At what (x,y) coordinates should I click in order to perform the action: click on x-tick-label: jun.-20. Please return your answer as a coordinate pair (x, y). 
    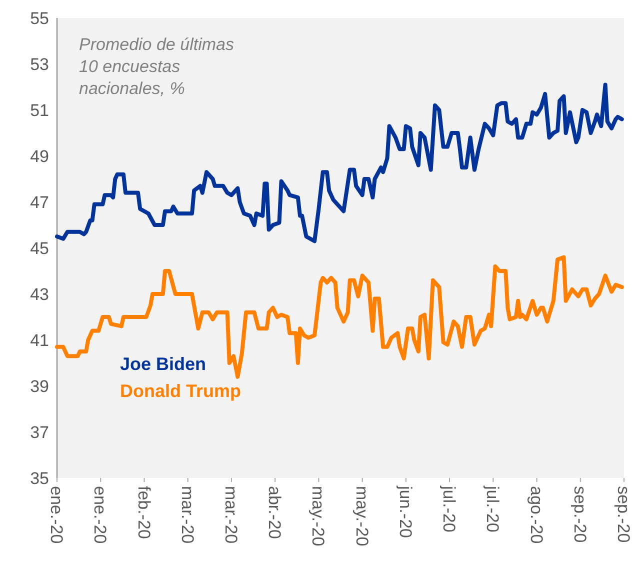
    Looking at the image, I should click on (405, 511).